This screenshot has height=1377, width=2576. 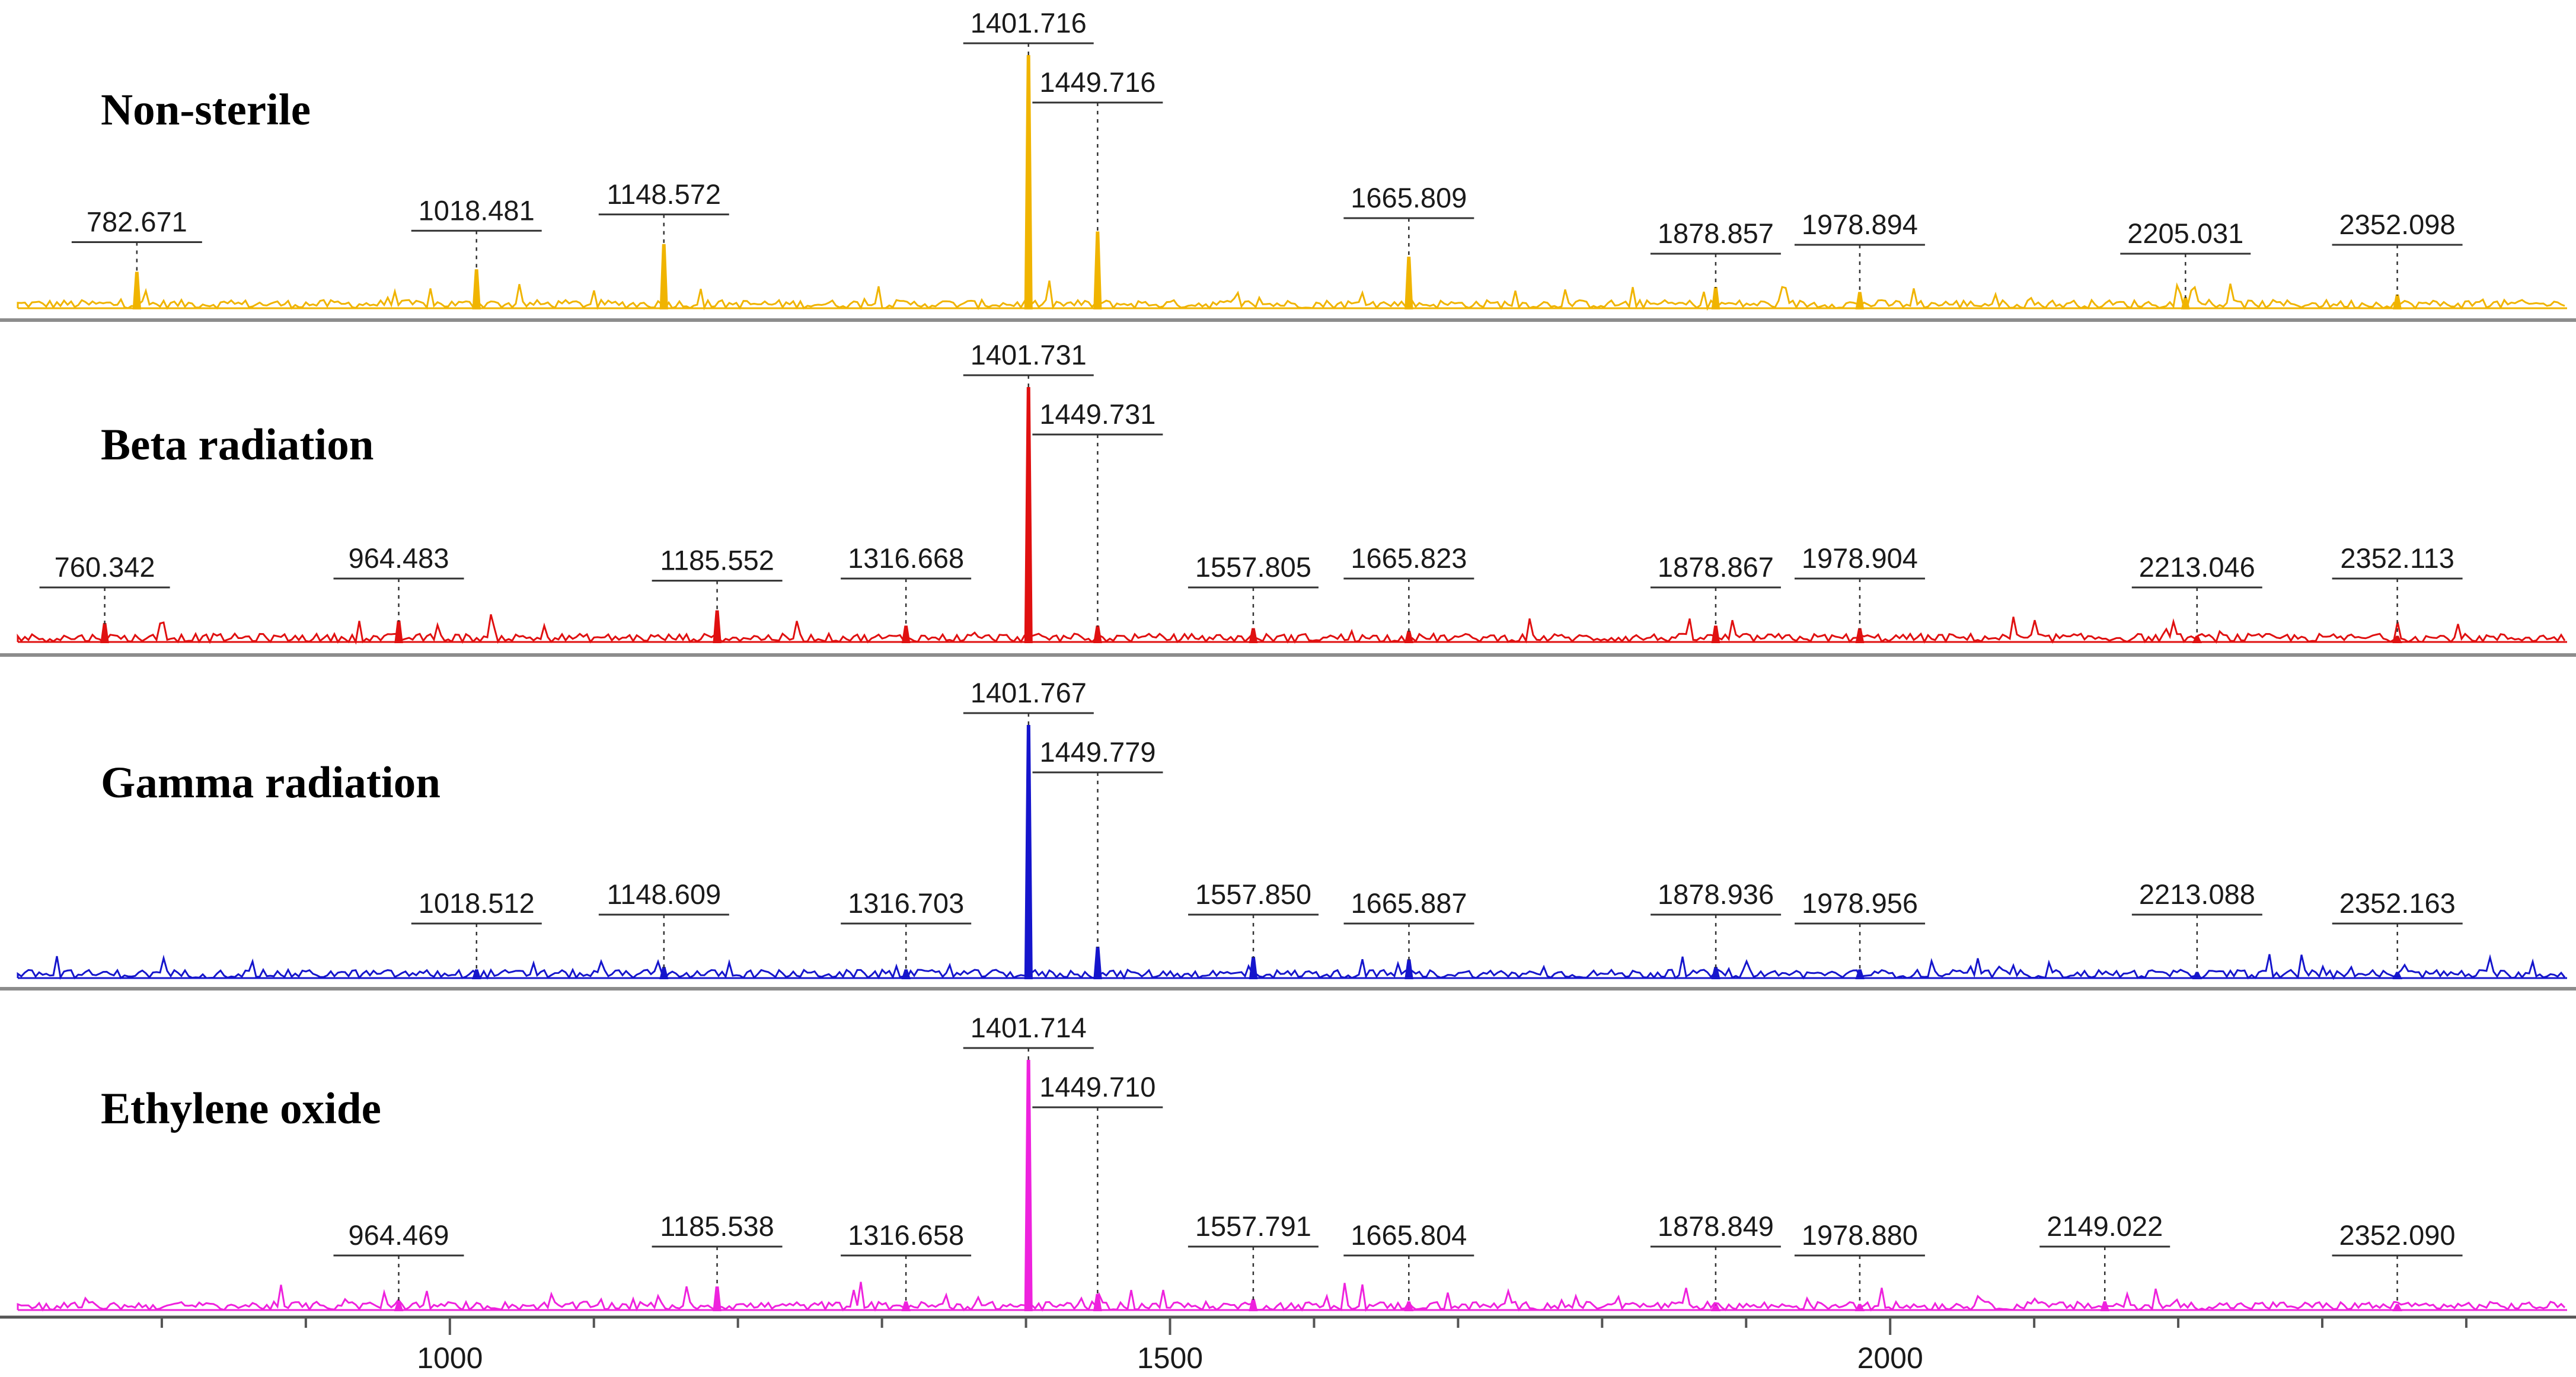 What do you see at coordinates (1408, 1261) in the screenshot?
I see `peak-label: 1665.804` at bounding box center [1408, 1261].